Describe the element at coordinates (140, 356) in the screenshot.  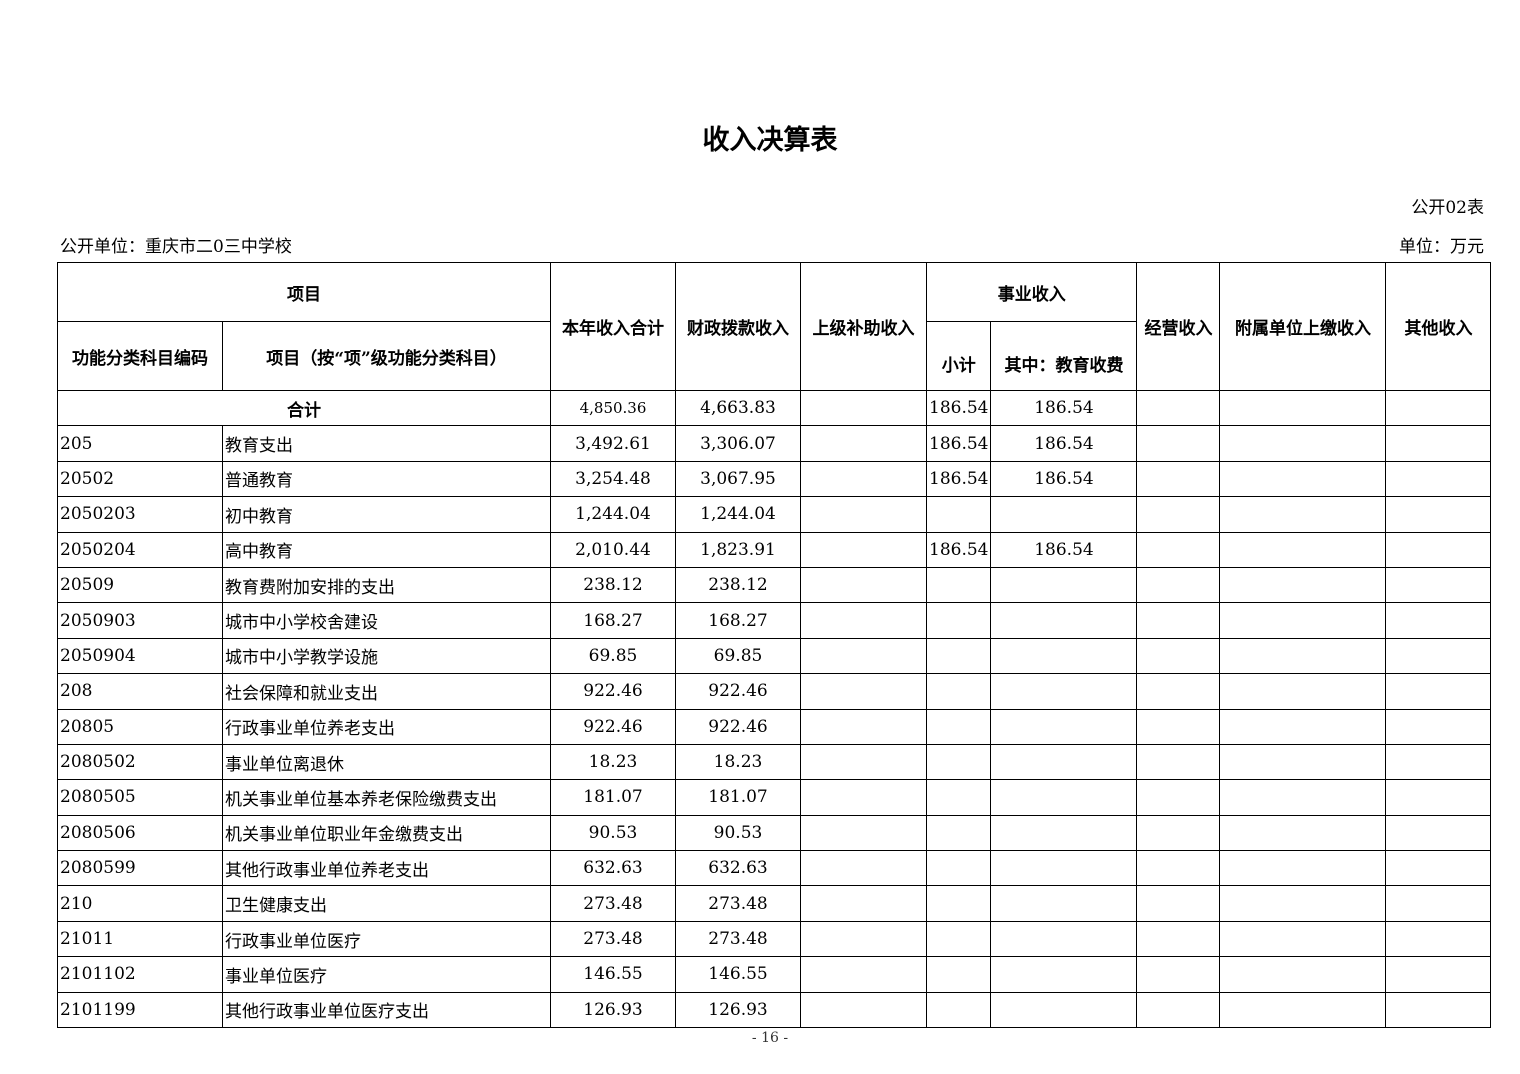
I see `header-code: 功能分类科目编码` at that location.